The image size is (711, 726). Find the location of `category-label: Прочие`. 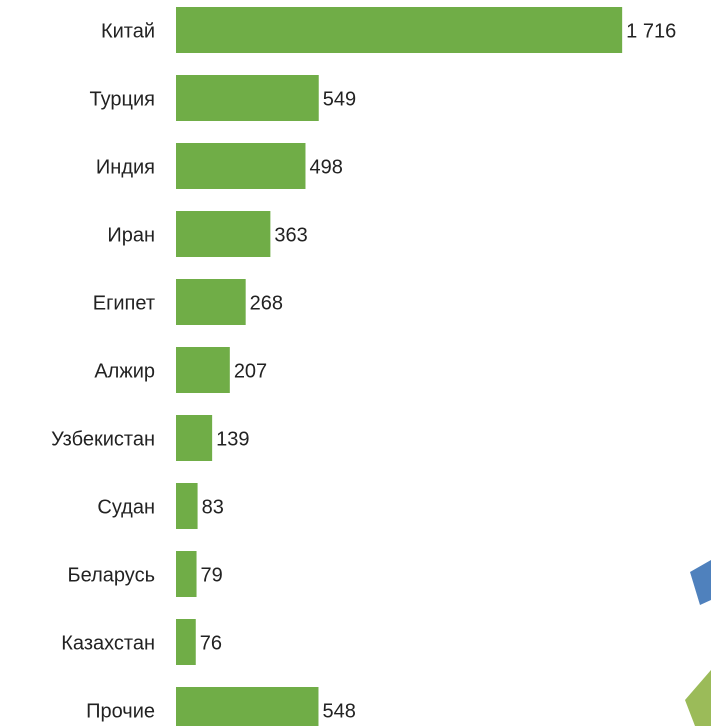

category-label: Прочие is located at coordinates (120, 711).